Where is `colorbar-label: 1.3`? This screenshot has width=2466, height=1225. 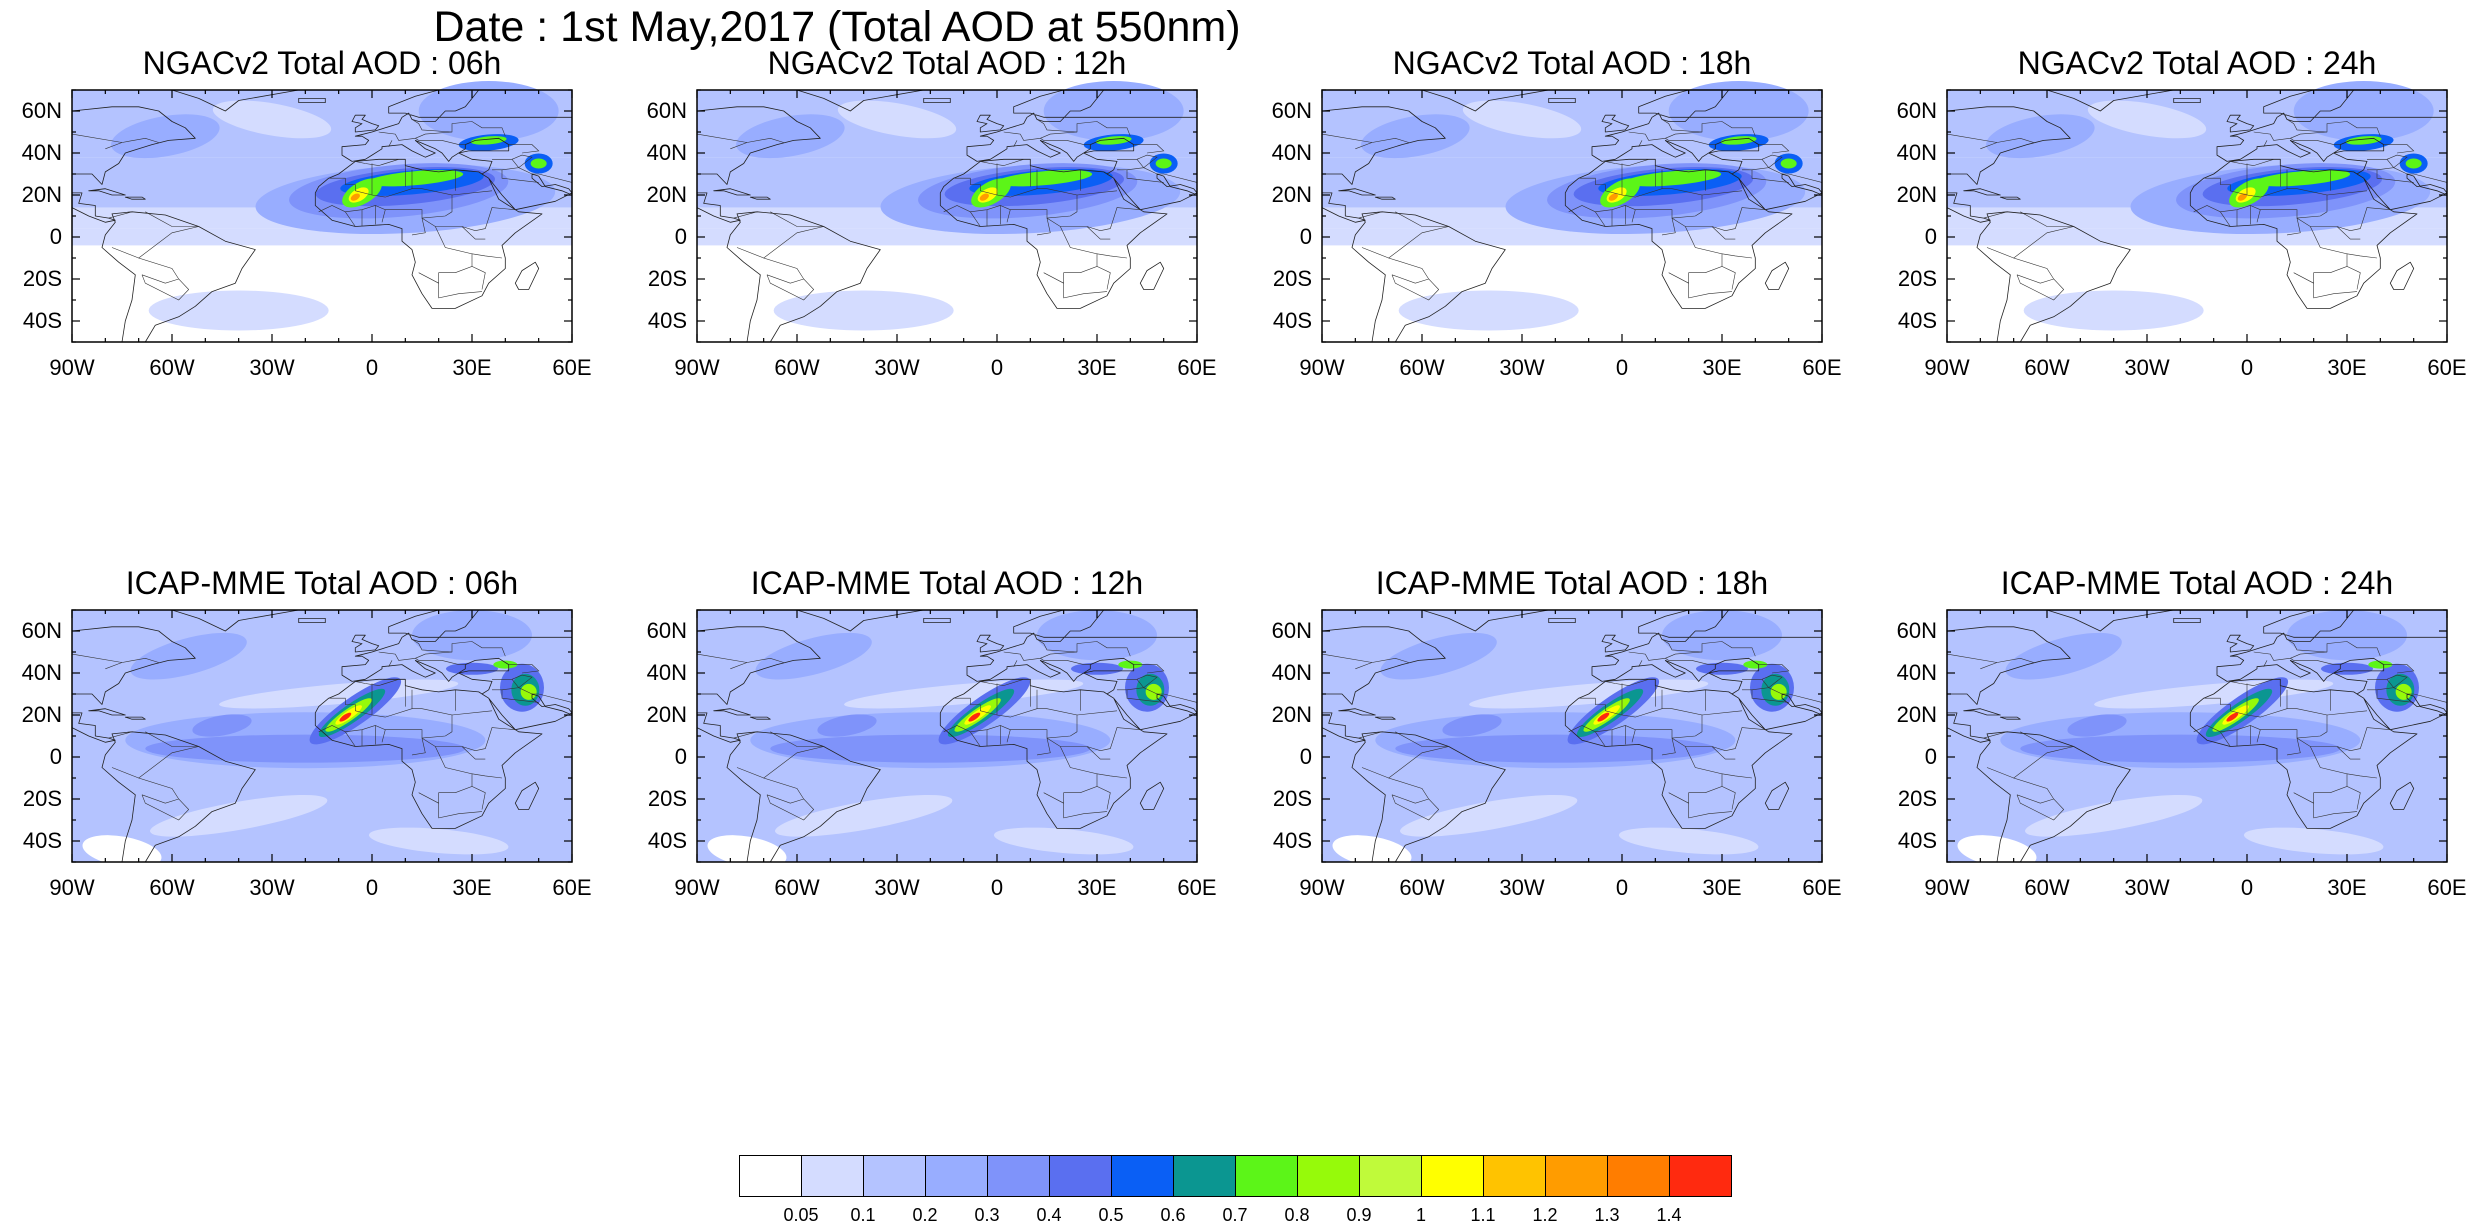 colorbar-label: 1.3 is located at coordinates (1607, 1215).